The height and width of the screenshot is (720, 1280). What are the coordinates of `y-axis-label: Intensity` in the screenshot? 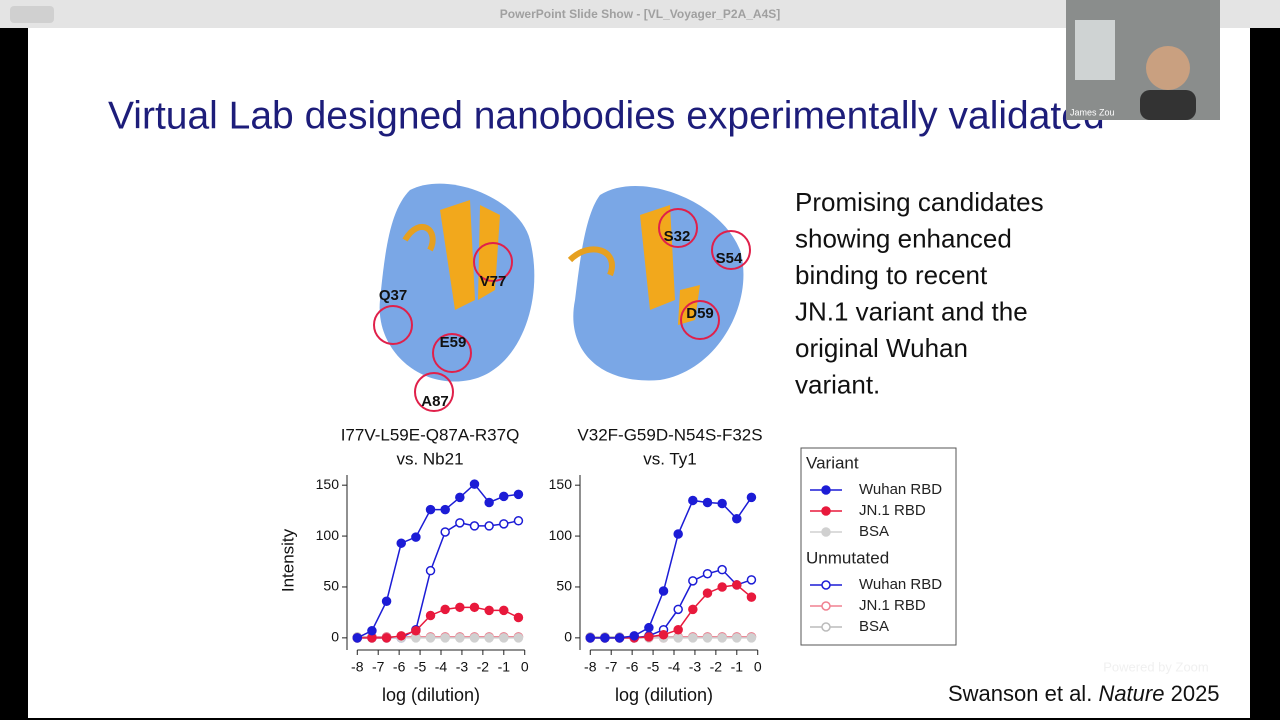 It's located at (287, 560).